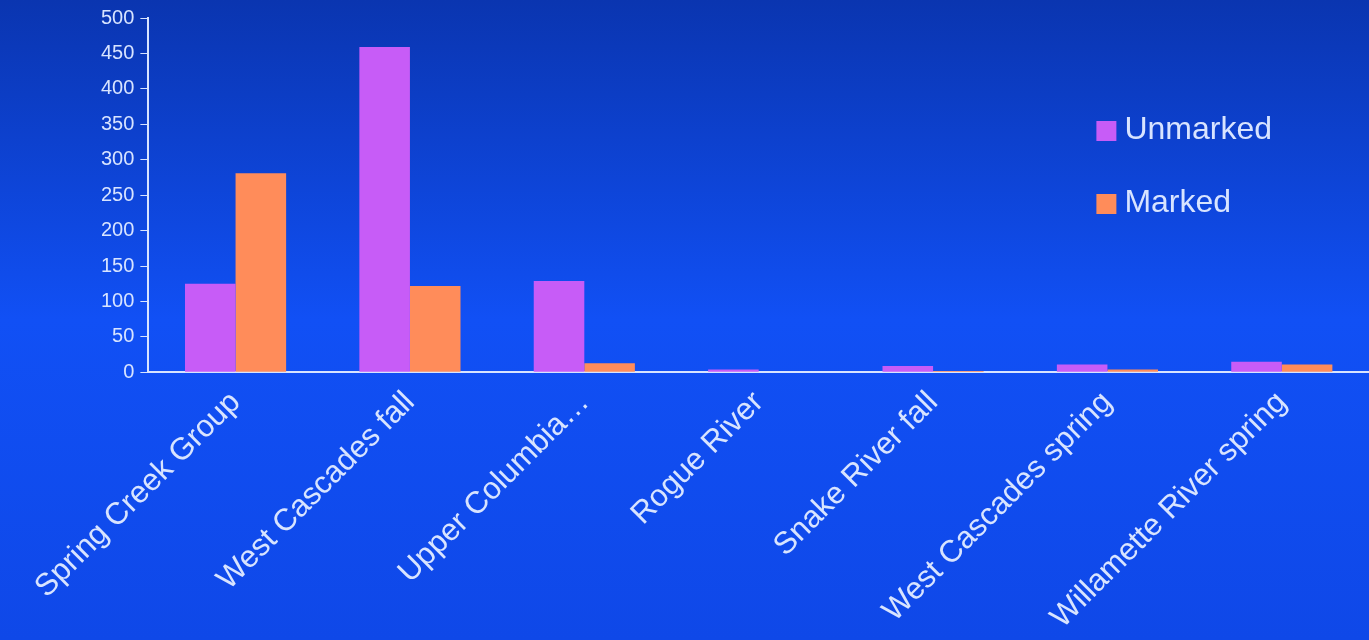  Describe the element at coordinates (117, 51) in the screenshot. I see `y-tick-label: 450` at that location.